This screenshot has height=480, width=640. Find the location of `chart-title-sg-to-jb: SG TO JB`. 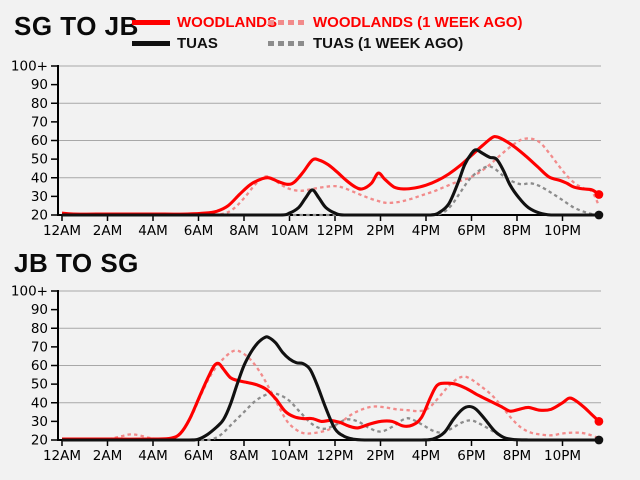

chart-title-sg-to-jb: SG TO JB is located at coordinates (76, 26).